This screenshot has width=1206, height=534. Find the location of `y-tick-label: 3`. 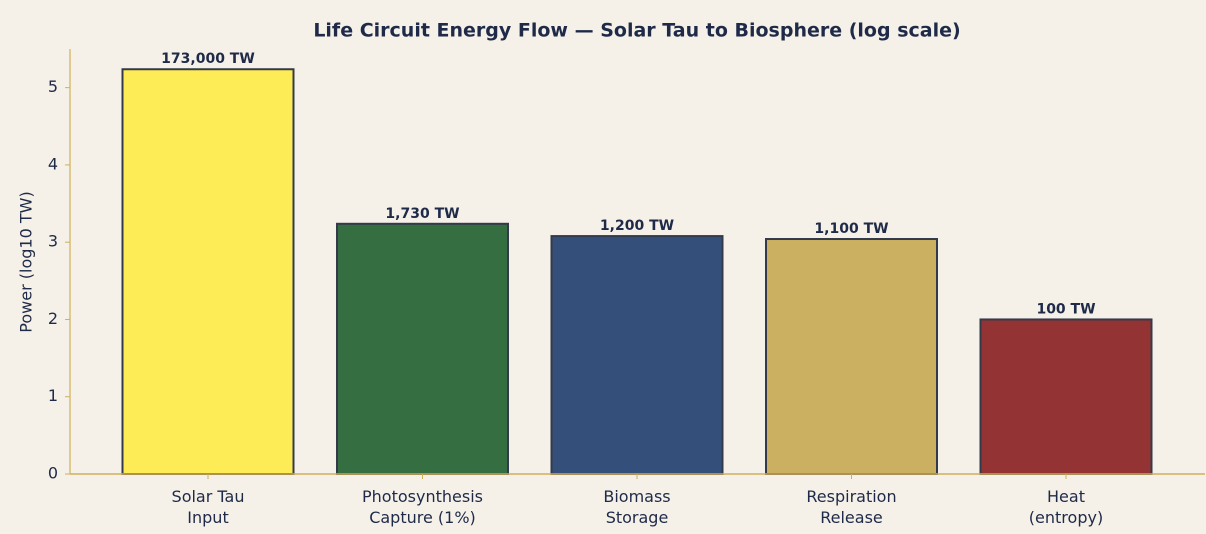

y-tick-label: 3 is located at coordinates (53, 241).